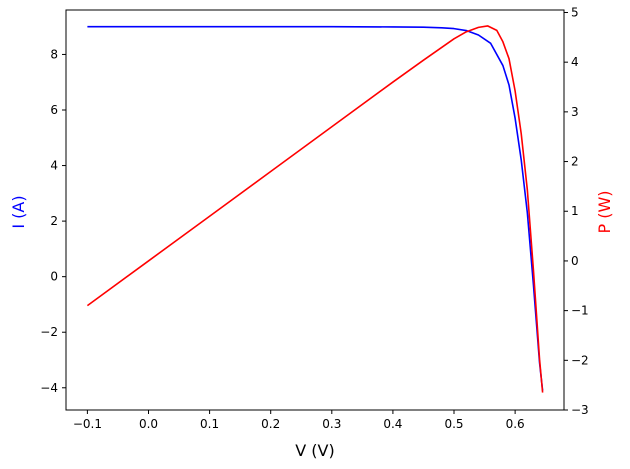  I want to click on right-y-tick-label: −1, so click(580, 311).